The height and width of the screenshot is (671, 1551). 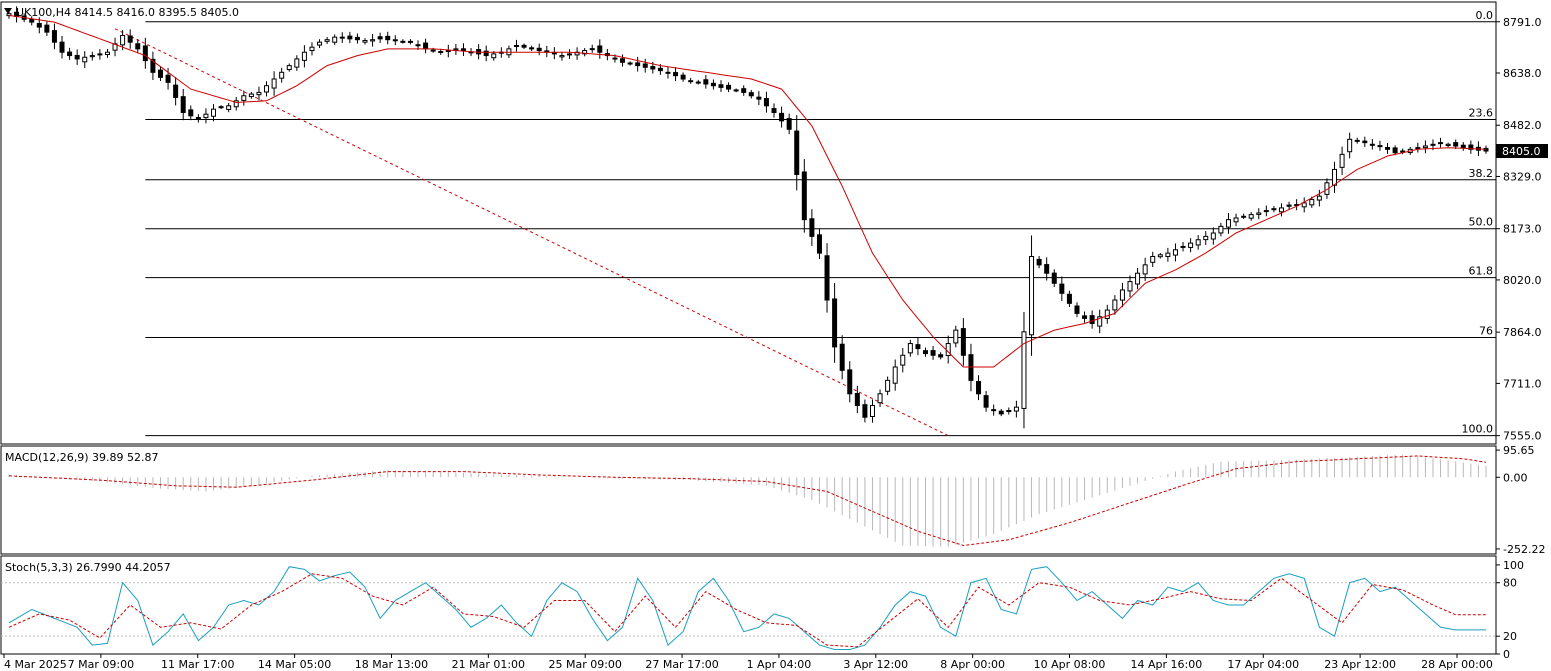 I want to click on fib-level-label: 50.0, so click(x=1481, y=222).